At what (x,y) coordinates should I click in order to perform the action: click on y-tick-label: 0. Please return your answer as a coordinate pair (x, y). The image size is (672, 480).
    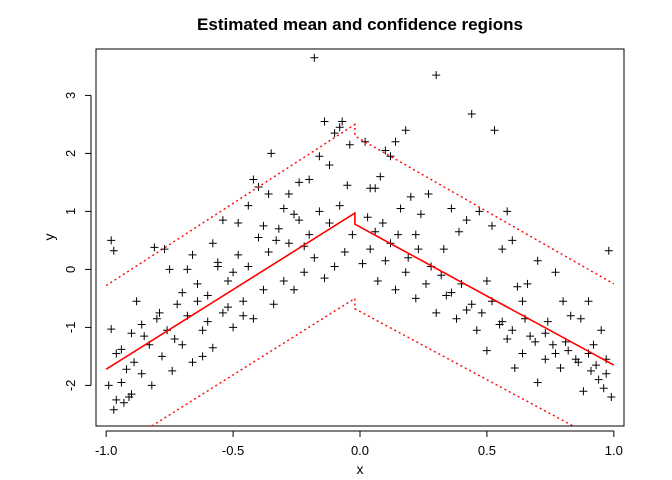
    Looking at the image, I should click on (70, 269).